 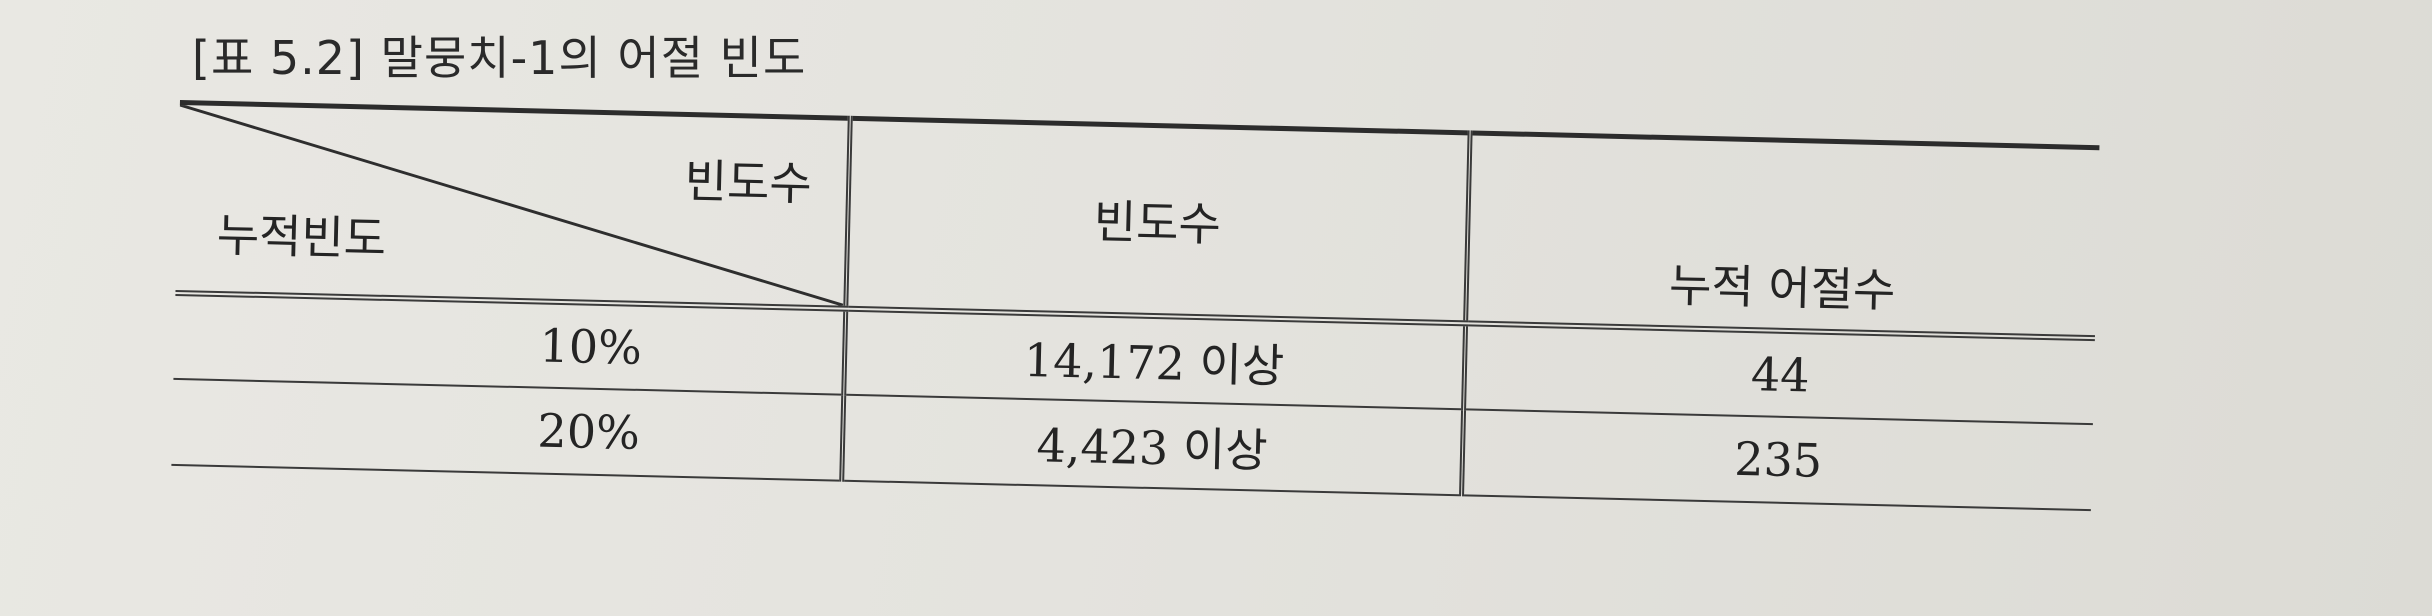 What do you see at coordinates (507, 429) in the screenshot?
I see `cell-cumulative-percent: 20%` at bounding box center [507, 429].